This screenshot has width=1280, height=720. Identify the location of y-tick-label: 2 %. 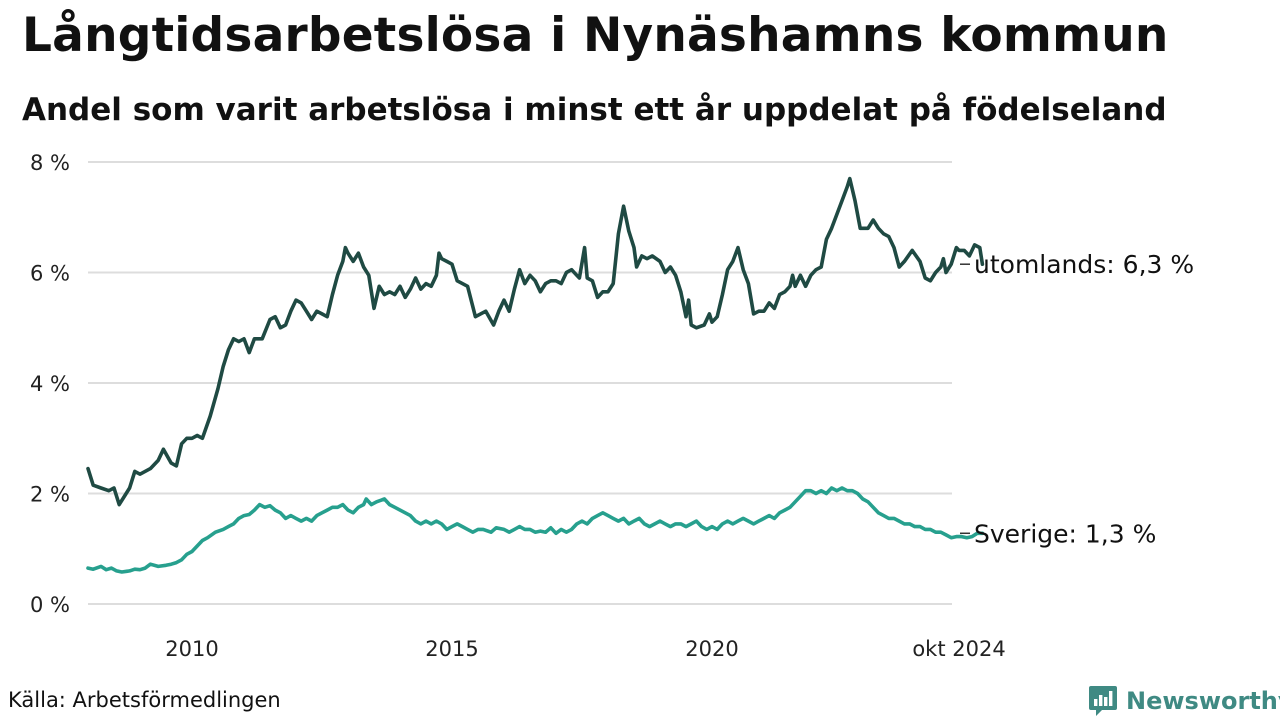
(50, 495).